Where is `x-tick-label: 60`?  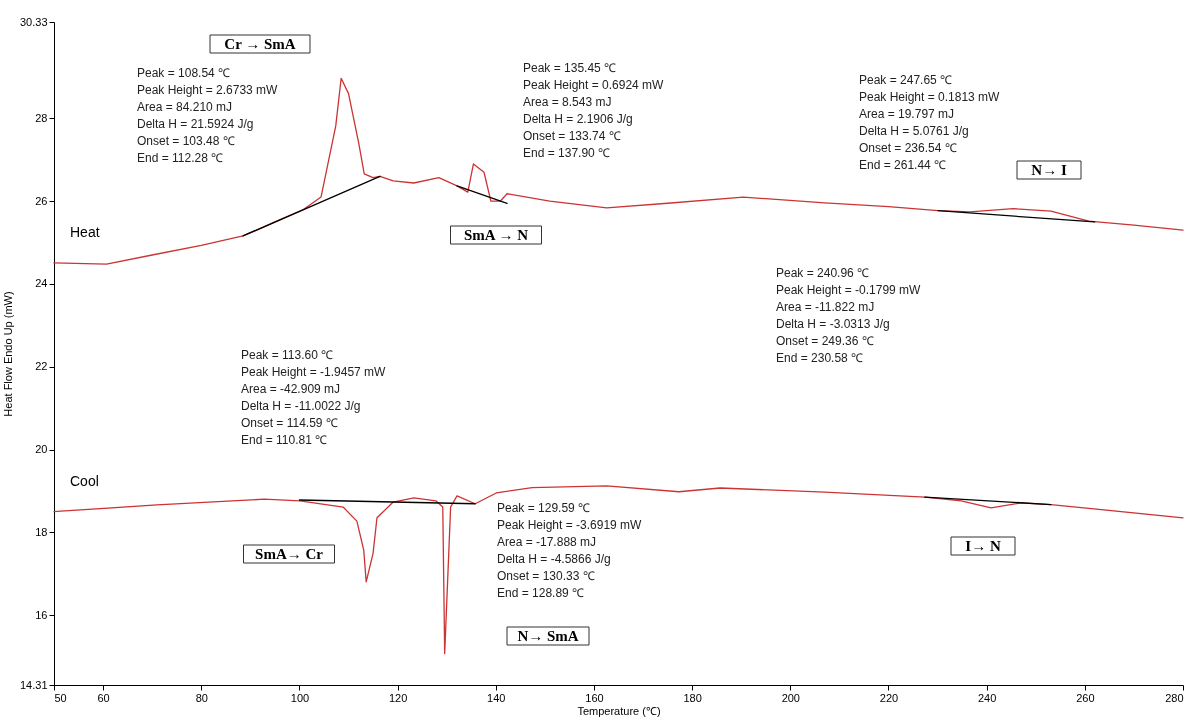
x-tick-label: 60 is located at coordinates (103, 697).